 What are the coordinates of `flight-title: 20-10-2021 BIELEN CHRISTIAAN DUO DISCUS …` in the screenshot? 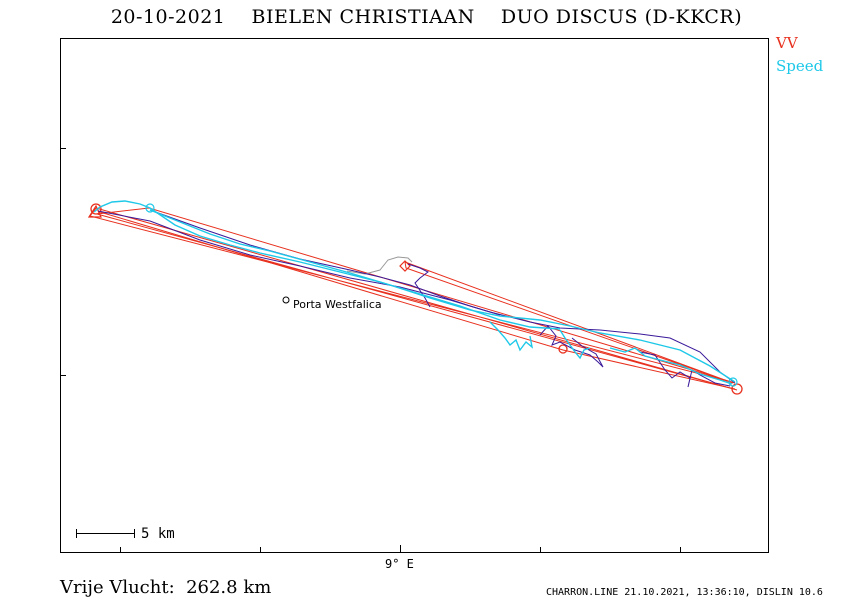 It's located at (426, 17).